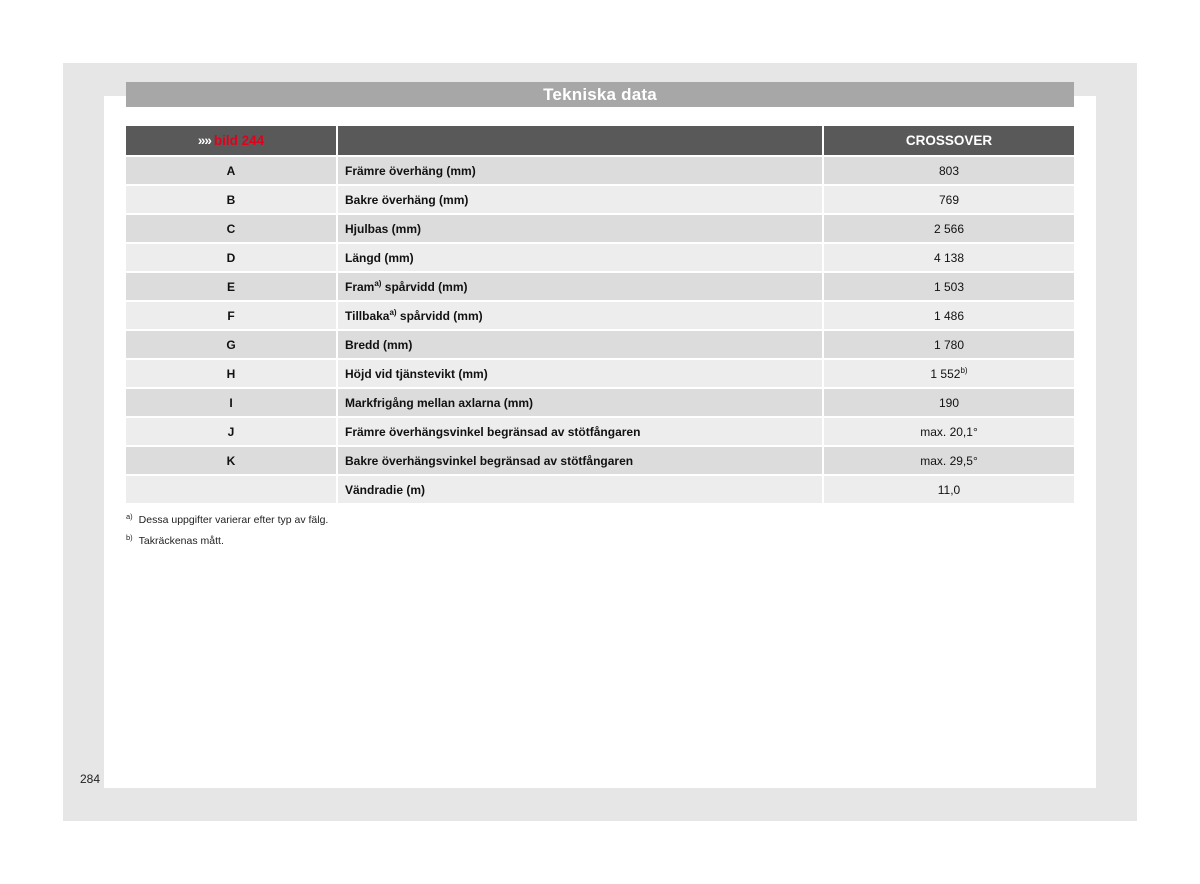  Describe the element at coordinates (379, 257) in the screenshot. I see `label-text: Längd (mm)` at that location.